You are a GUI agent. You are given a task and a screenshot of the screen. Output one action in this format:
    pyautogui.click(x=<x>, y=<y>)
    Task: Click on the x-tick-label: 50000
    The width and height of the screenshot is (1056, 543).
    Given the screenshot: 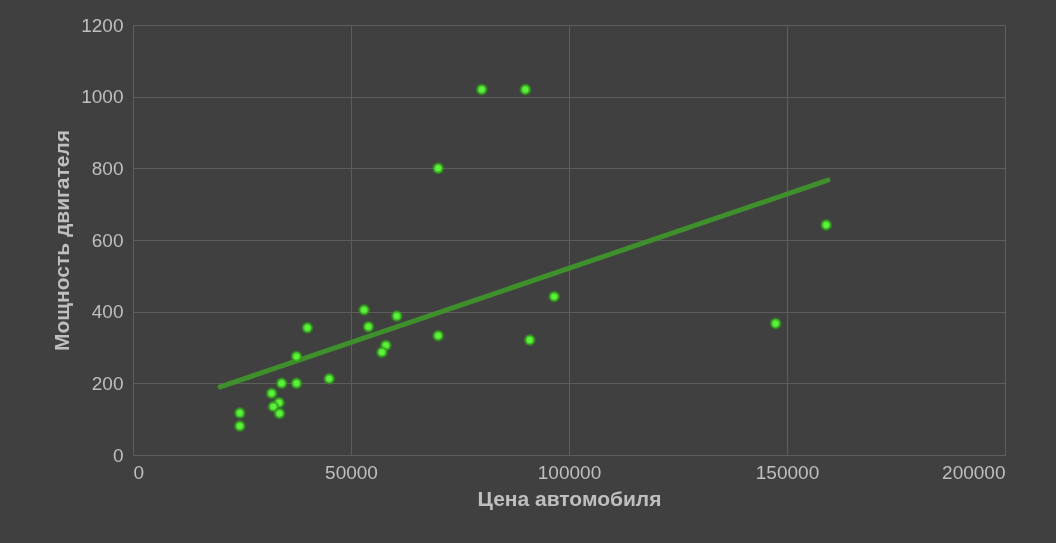 What is the action you would take?
    pyautogui.click(x=351, y=472)
    